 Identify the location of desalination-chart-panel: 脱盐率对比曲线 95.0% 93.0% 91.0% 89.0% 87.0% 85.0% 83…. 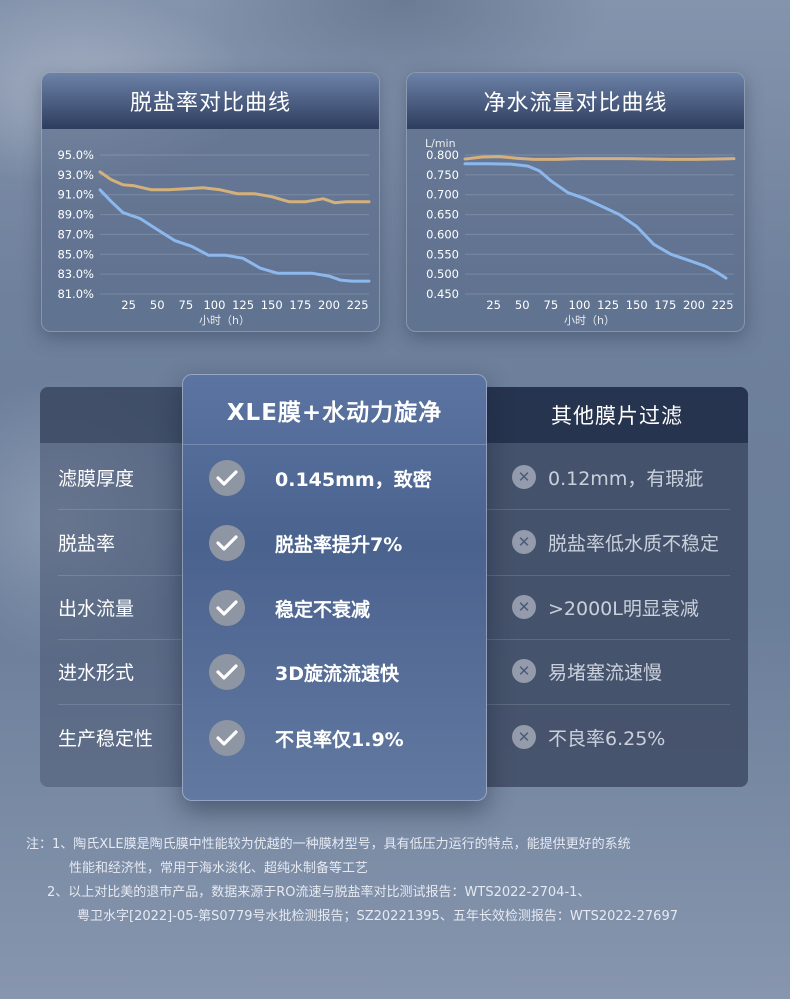
(210, 202).